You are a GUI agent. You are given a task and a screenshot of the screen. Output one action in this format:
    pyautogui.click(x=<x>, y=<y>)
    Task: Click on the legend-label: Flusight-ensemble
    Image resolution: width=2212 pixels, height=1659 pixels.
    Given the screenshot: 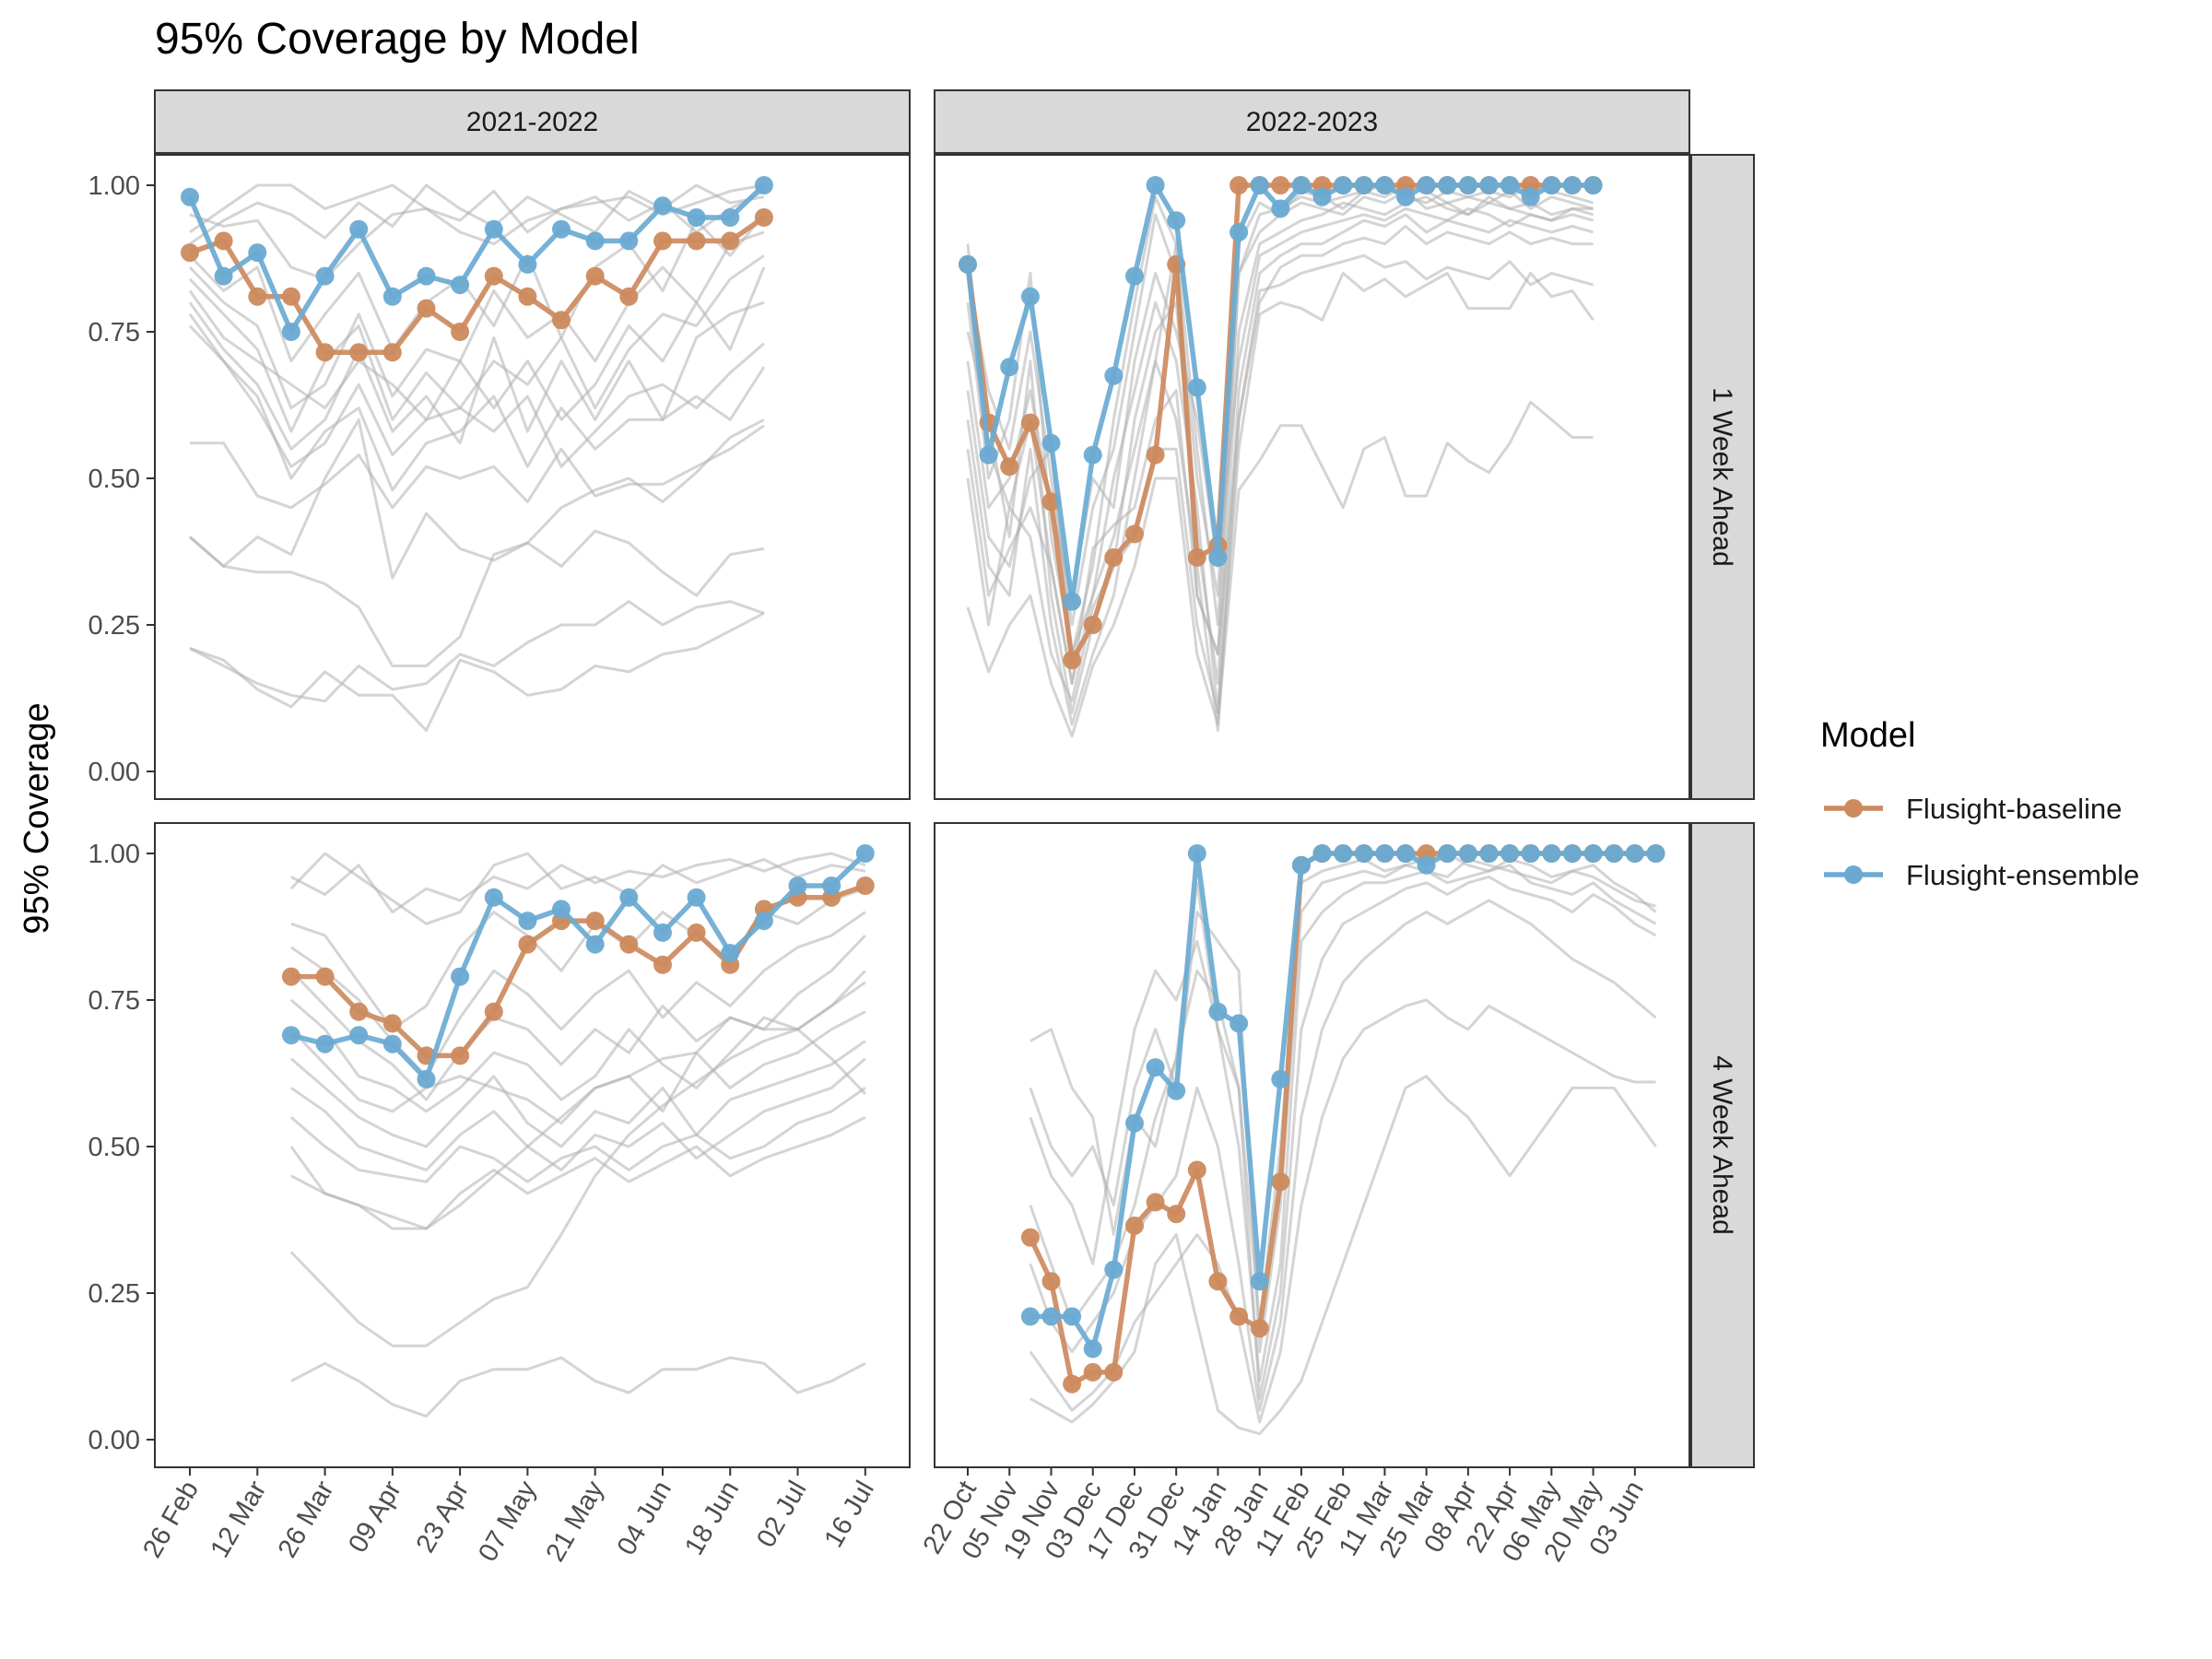 What is the action you would take?
    pyautogui.click(x=2022, y=875)
    